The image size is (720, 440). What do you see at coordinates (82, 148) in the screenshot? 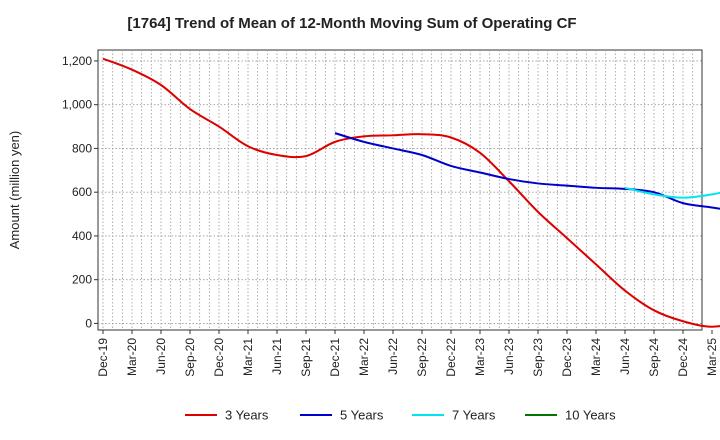
I see `y-tick-label: 800` at bounding box center [82, 148].